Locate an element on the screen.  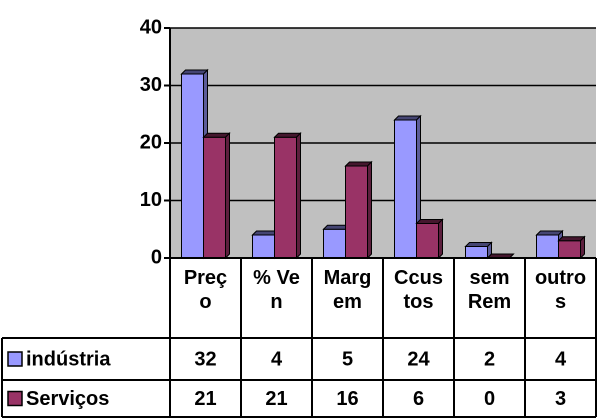
category-label: Ccustos is located at coordinates (418, 290).